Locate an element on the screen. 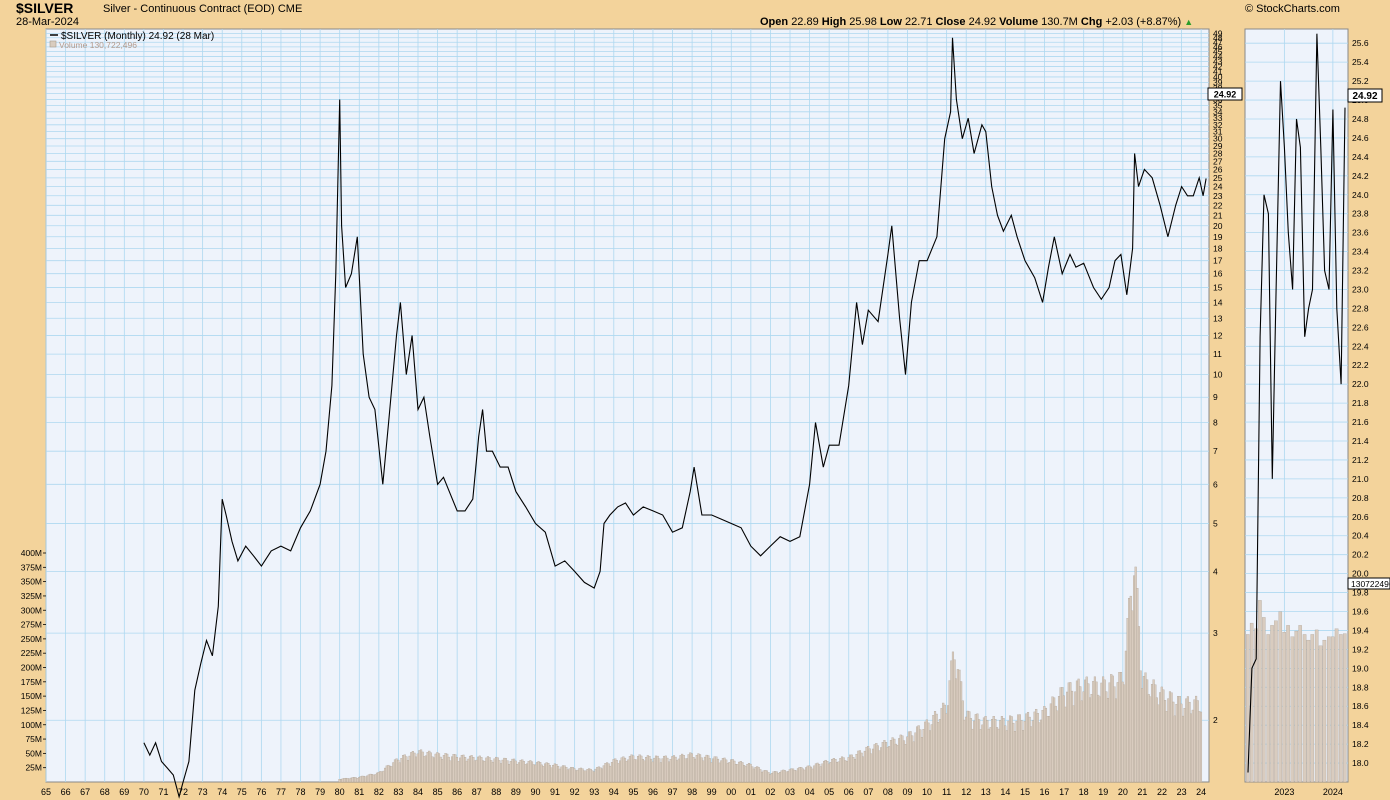  x-tick-label: 11 is located at coordinates (946, 792).